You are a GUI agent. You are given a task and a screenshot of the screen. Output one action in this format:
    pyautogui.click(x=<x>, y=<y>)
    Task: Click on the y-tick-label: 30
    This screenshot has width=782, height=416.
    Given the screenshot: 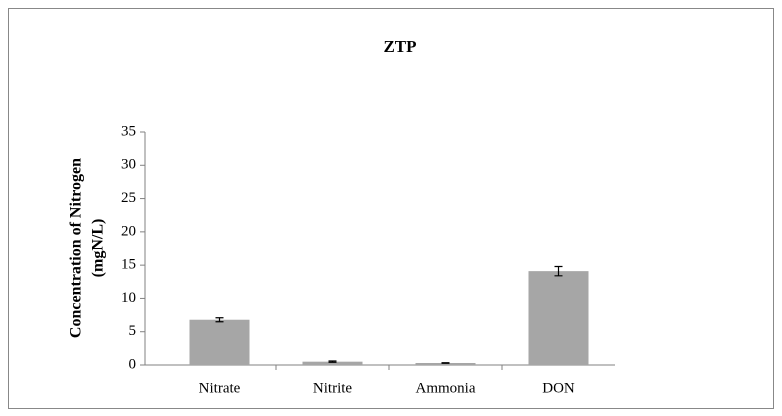 What is the action you would take?
    pyautogui.click(x=128, y=165)
    